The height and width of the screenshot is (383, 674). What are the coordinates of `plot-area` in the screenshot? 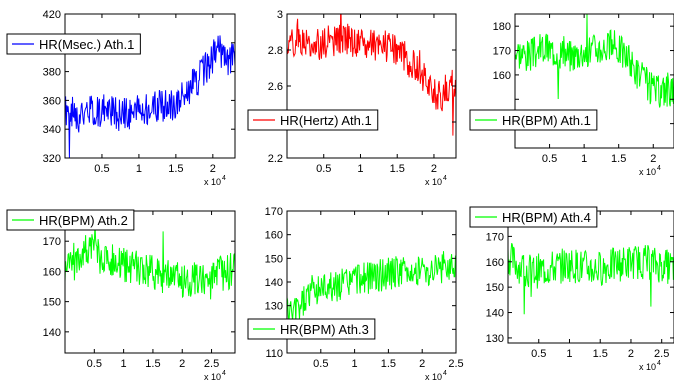 It's located at (150, 282).